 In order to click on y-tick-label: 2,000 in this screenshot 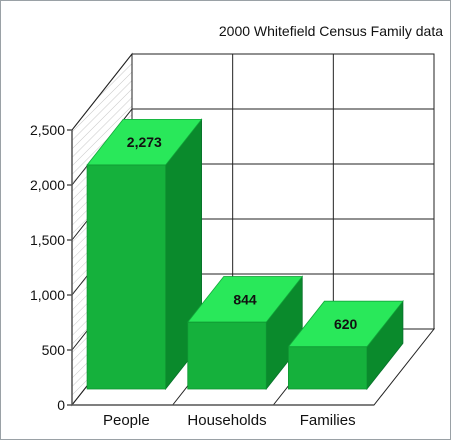, I will do `click(47, 185)`.